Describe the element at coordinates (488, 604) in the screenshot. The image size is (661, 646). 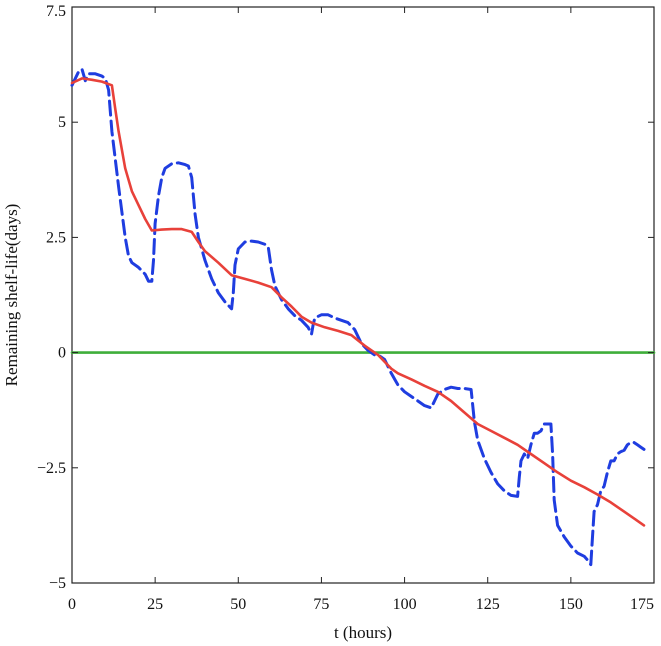
I see `x-tick-label: 125` at that location.